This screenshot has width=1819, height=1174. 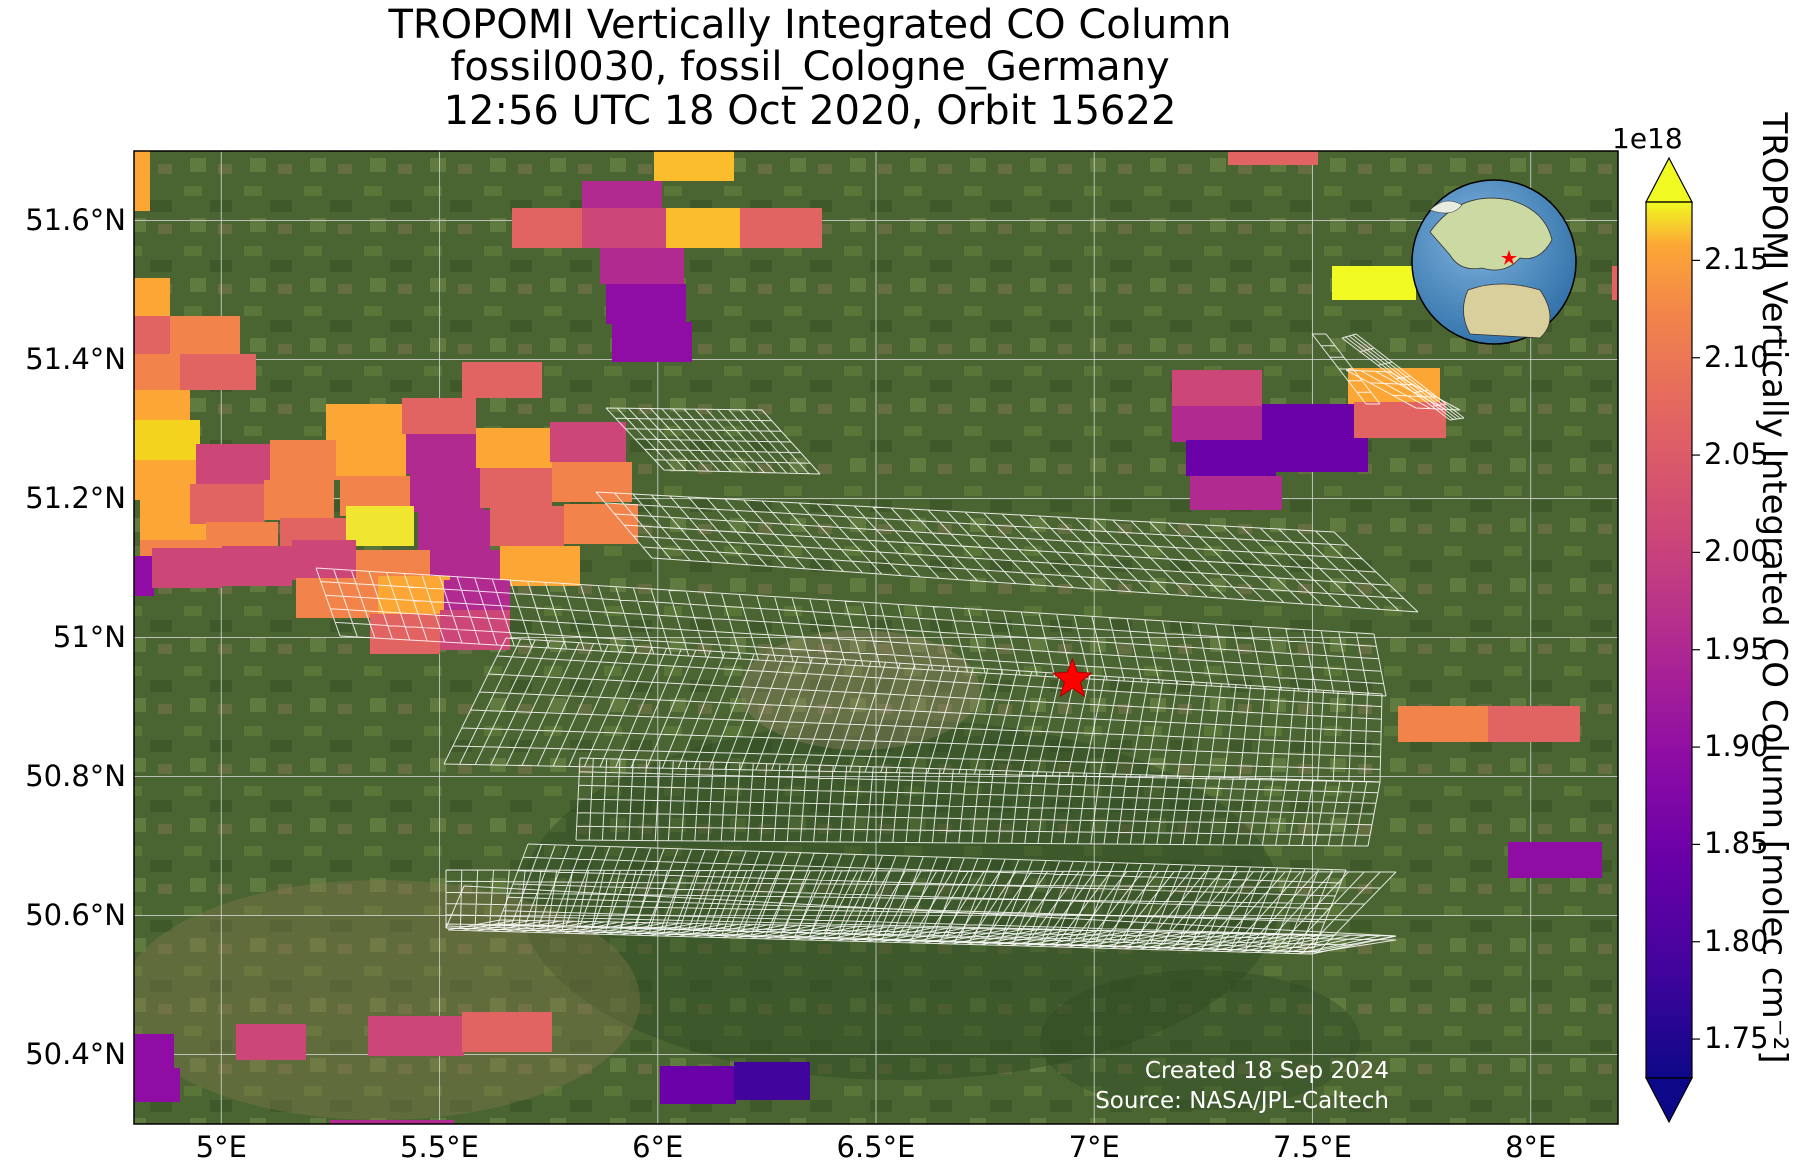 What do you see at coordinates (1736, 1038) in the screenshot?
I see `colorbar-tick-label: 1.75` at bounding box center [1736, 1038].